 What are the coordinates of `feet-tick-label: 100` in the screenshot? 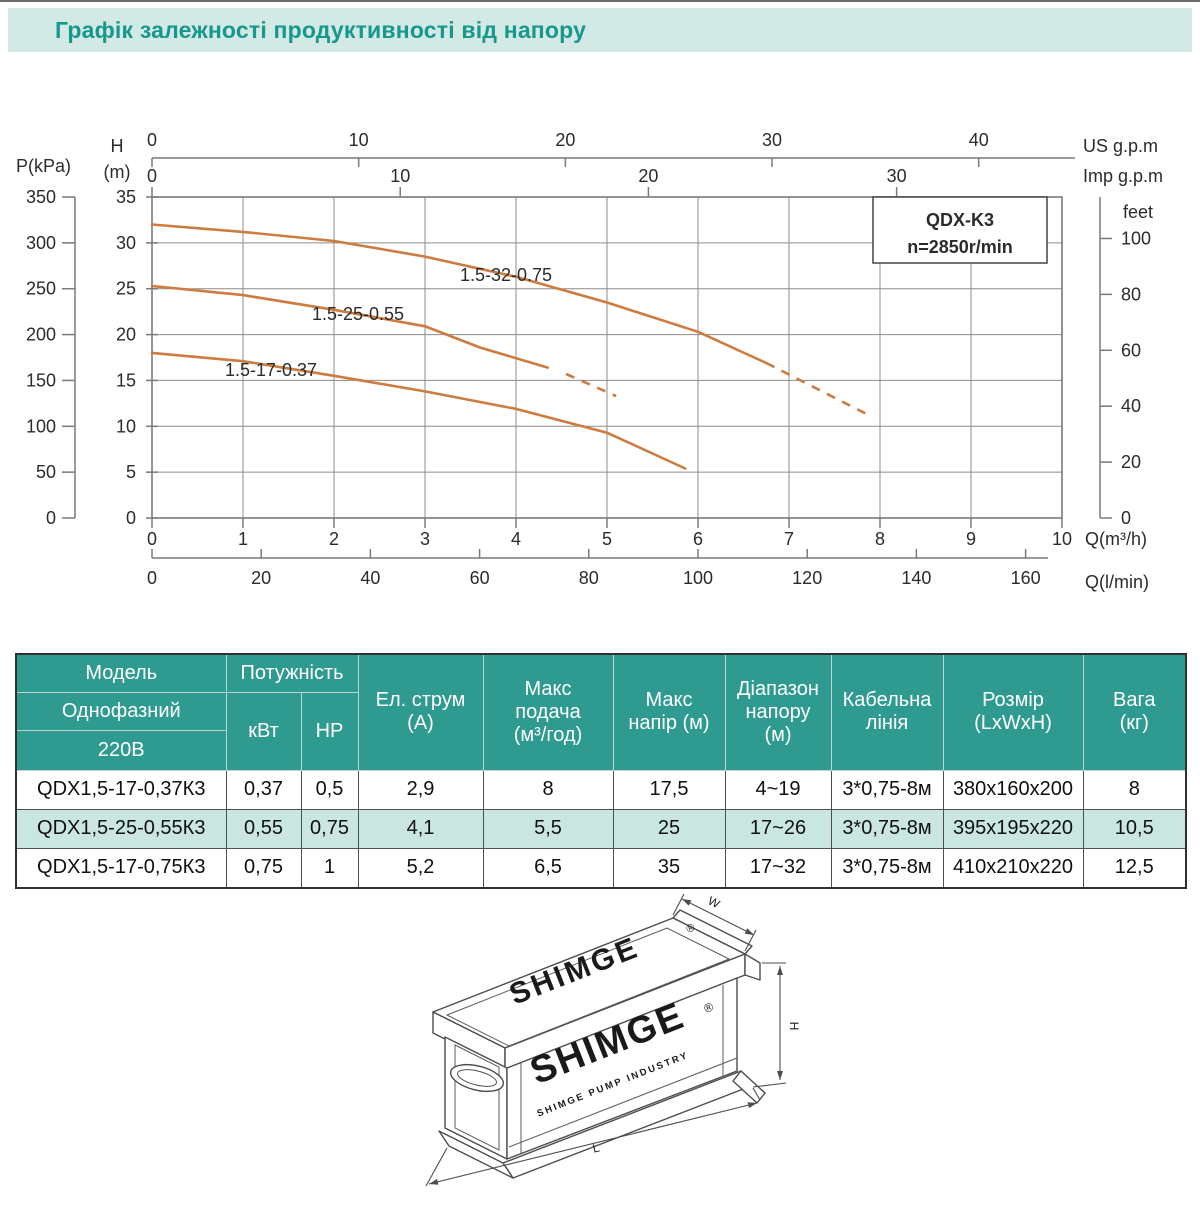 It's located at (1136, 238).